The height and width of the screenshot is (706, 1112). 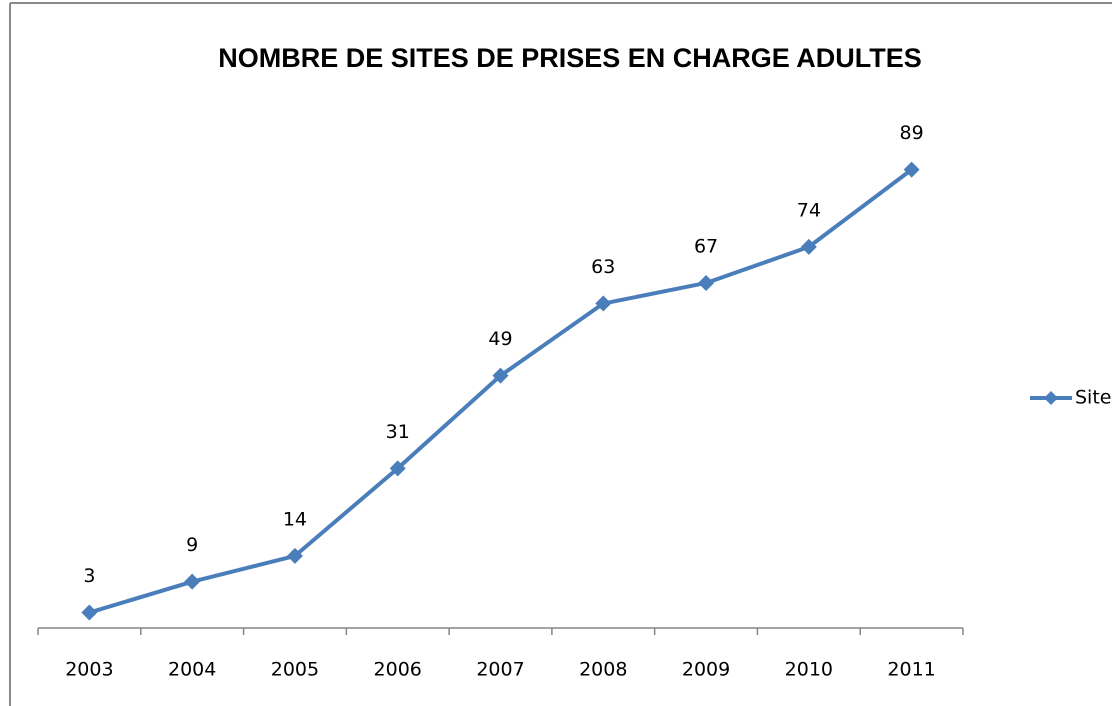 I want to click on data-label: 67, so click(x=706, y=246).